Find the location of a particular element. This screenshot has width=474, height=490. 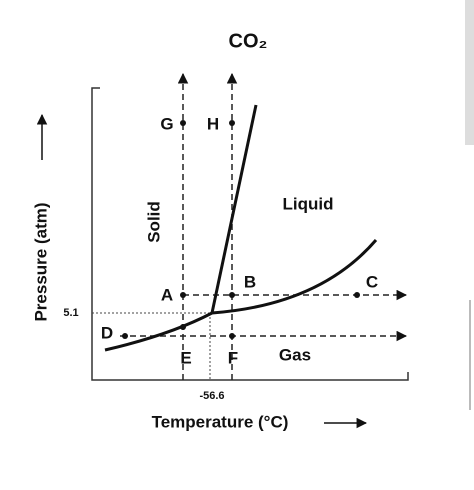

y-axis-label: Pressure (atm) is located at coordinates (40, 261).